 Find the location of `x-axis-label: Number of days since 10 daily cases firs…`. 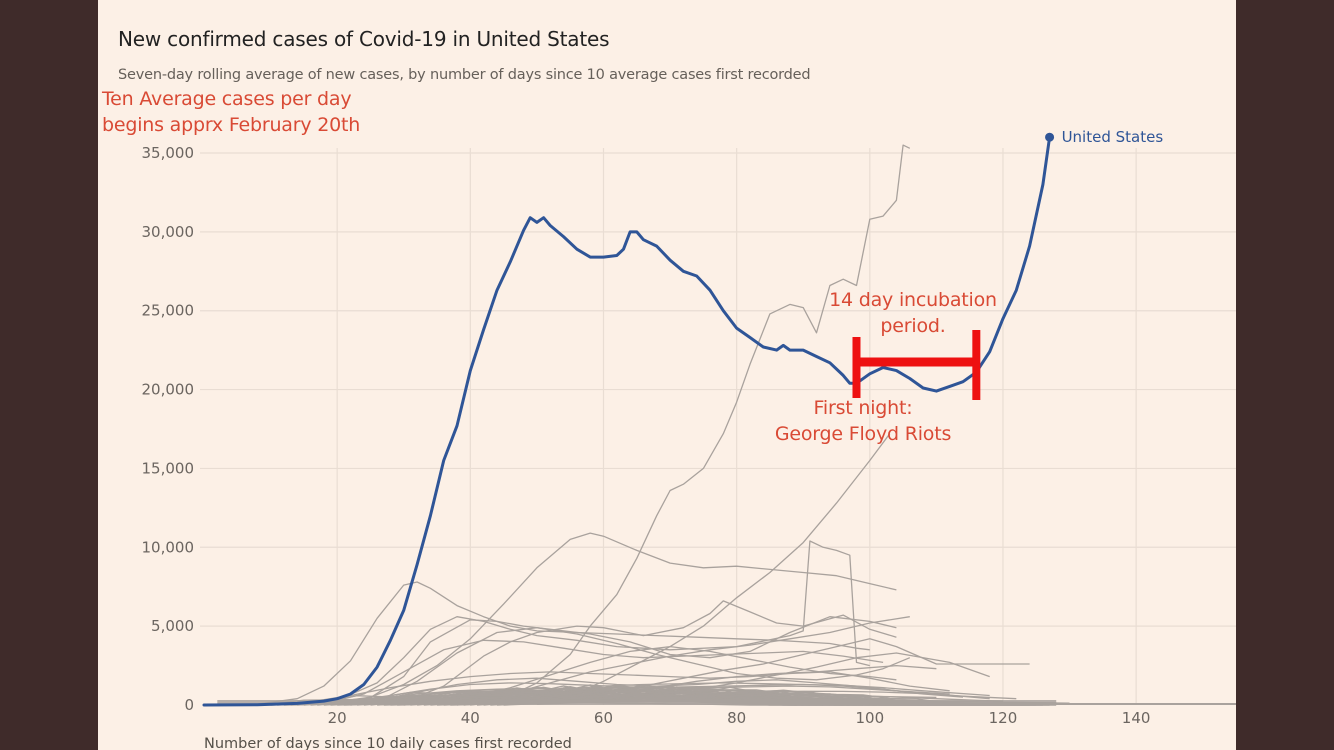

x-axis-label: Number of days since 10 daily cases firs… is located at coordinates (388, 743).